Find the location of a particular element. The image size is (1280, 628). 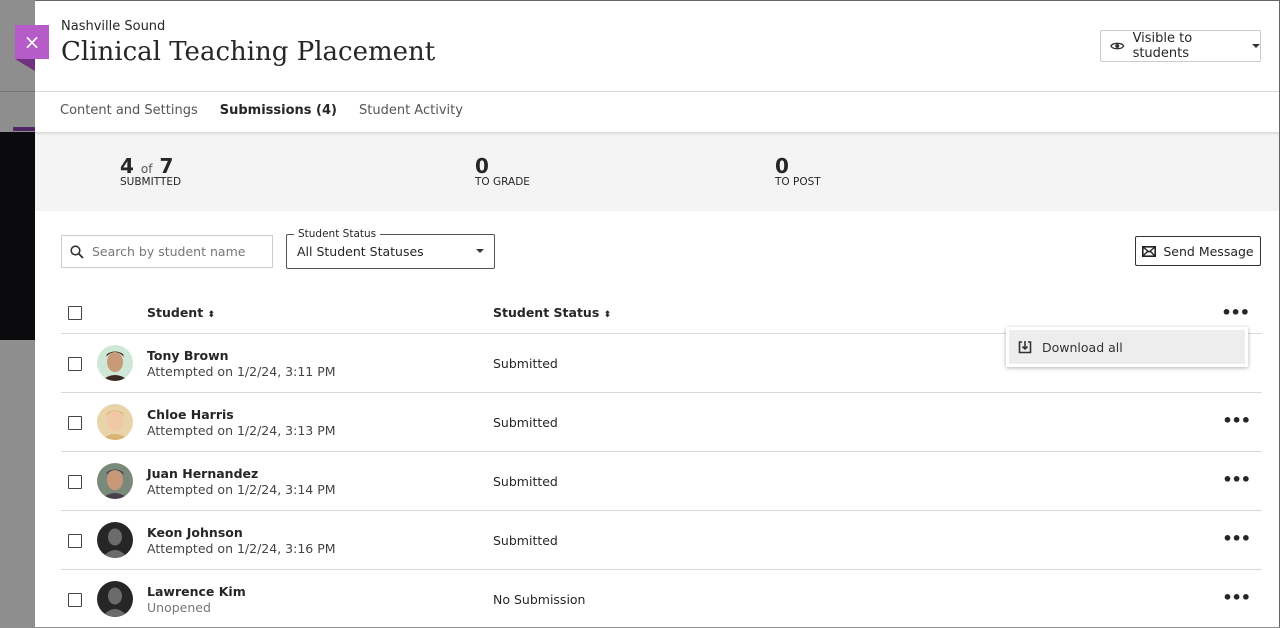

to-grade-count: 0 is located at coordinates (482, 166).